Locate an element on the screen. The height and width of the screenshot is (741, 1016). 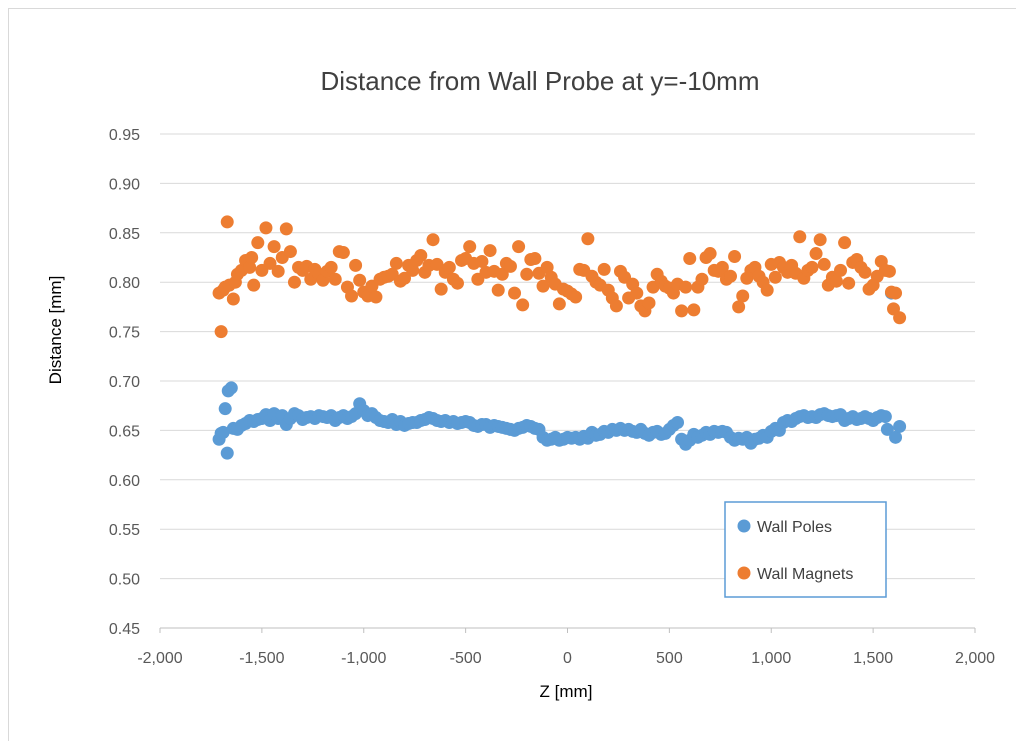
chart-title: Distance from Wall Probe at y=-10mm is located at coordinates (539, 81).